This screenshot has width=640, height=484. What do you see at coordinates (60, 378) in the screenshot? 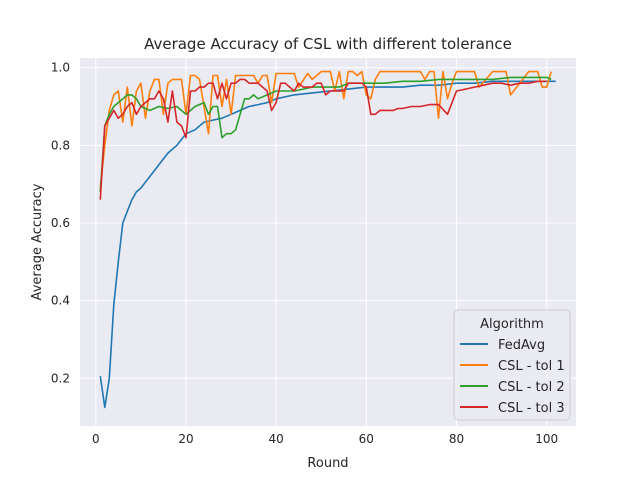
I see `y-tick-label: 0.2` at bounding box center [60, 378].